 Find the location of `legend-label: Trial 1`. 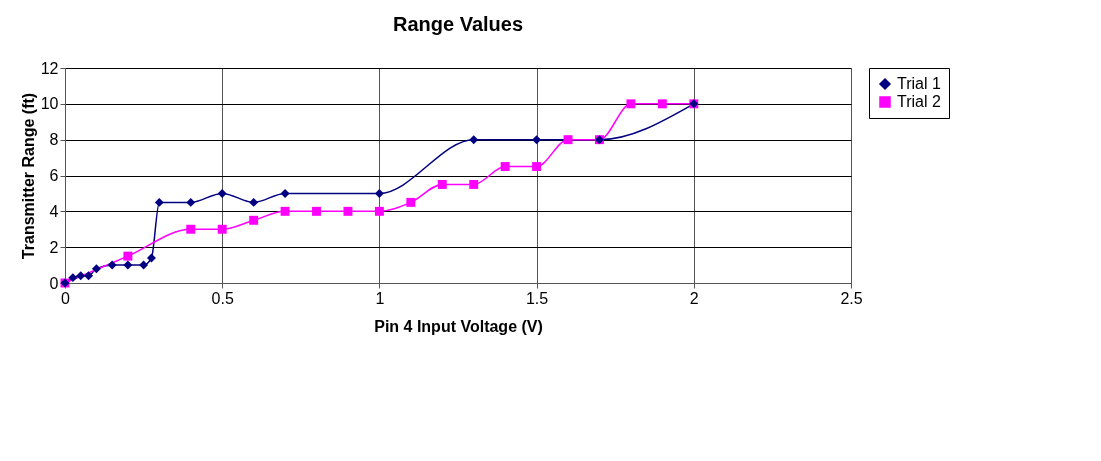

legend-label: Trial 1 is located at coordinates (919, 83).